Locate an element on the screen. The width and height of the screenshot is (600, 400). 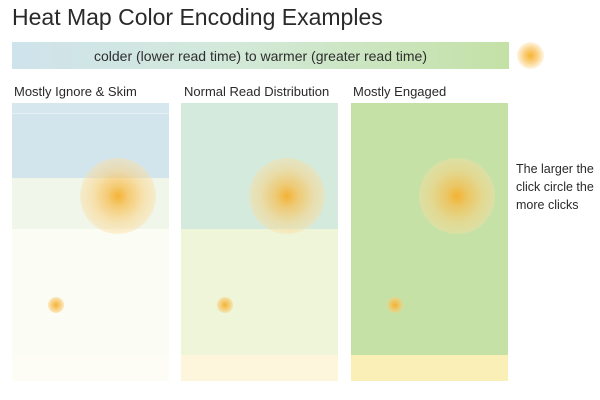
column-label-engaged: Mostly Engaged is located at coordinates (400, 91).